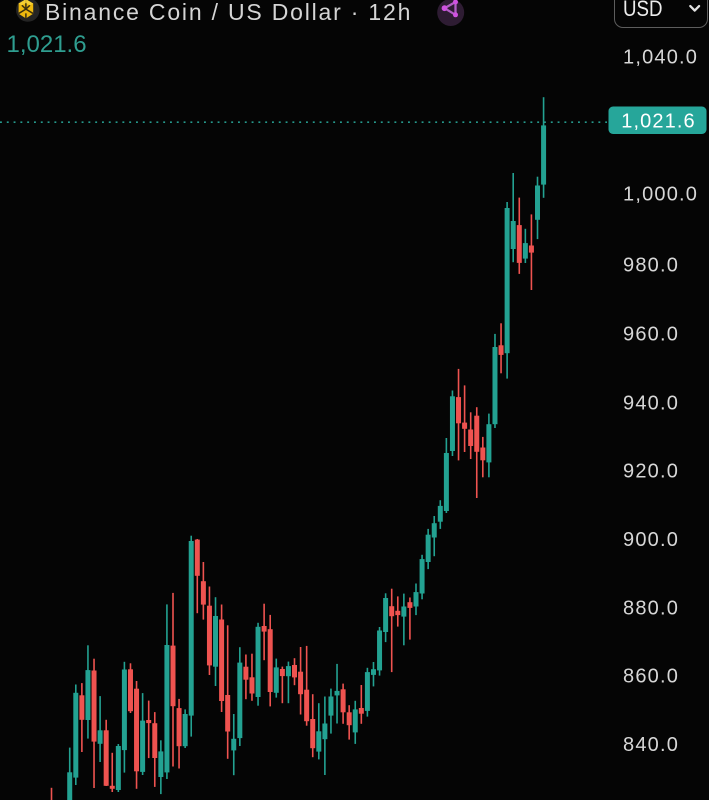 Image resolution: width=709 pixels, height=800 pixels. I want to click on svg-text: 1,021.6, so click(658, 121).